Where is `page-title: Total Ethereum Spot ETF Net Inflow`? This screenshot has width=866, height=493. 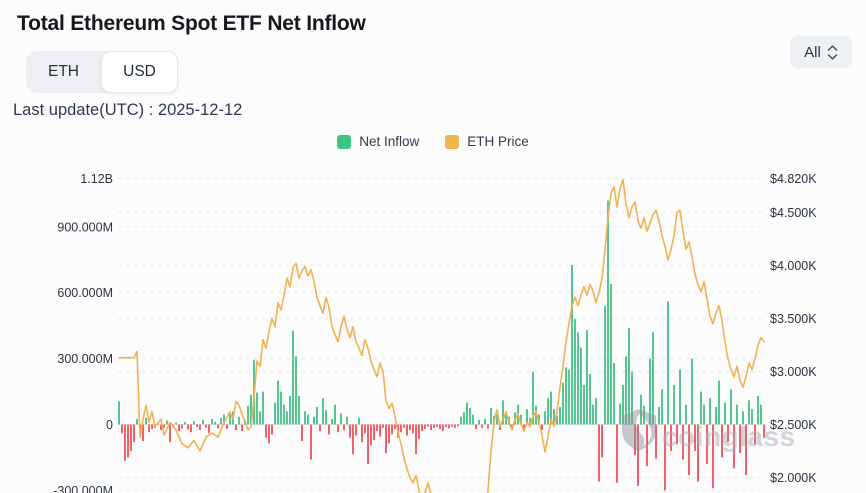 page-title: Total Ethereum Spot ETF Net Inflow is located at coordinates (191, 23).